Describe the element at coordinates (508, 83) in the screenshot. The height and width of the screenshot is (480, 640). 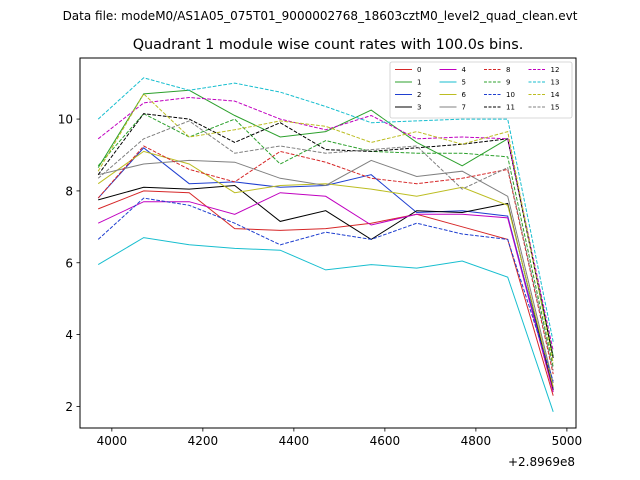
I see `legend-label-9: 9` at that location.